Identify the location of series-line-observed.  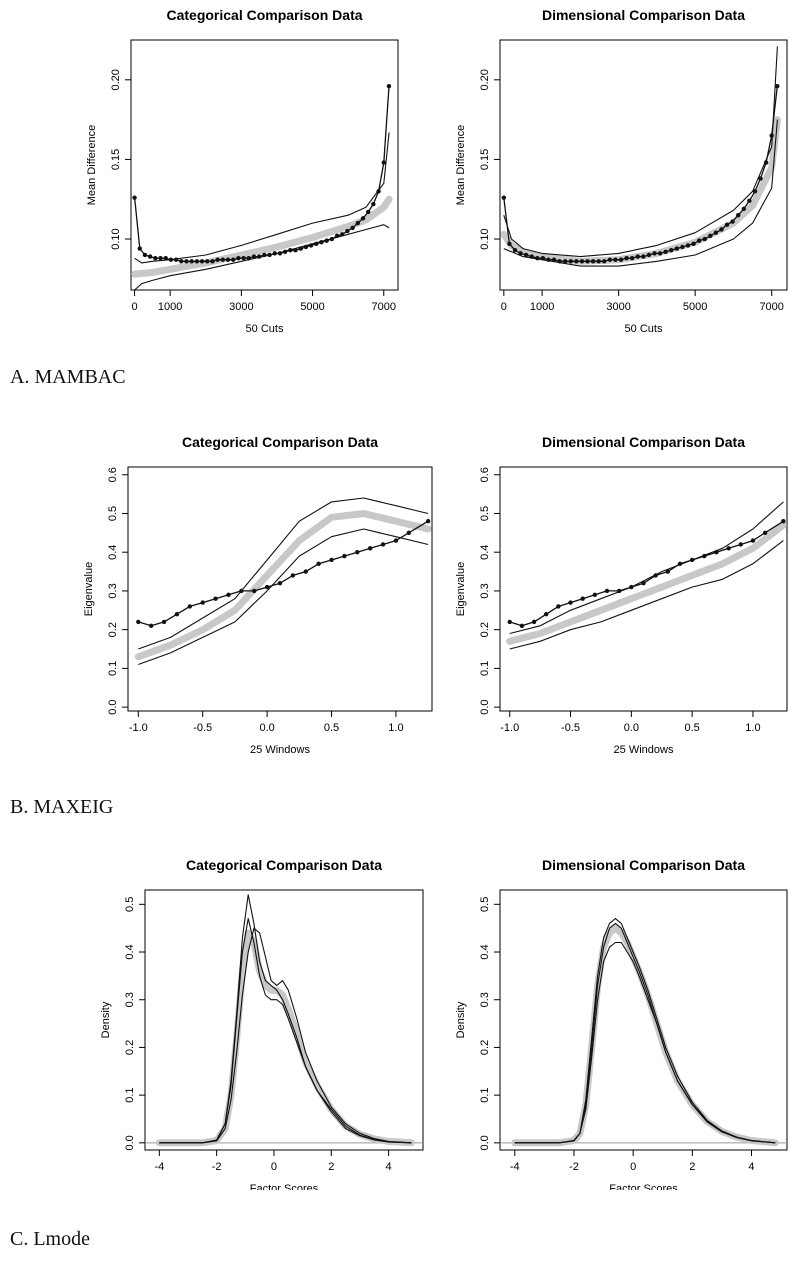
(640, 174).